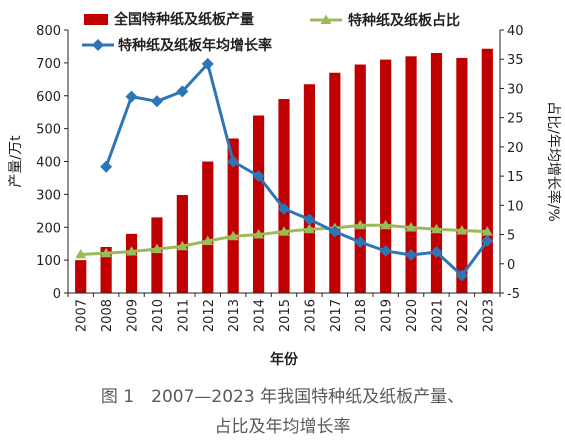 Image resolution: width=565 pixels, height=448 pixels. What do you see at coordinates (16, 161) in the screenshot?
I see `left-axis-label: 产量/万t` at bounding box center [16, 161].